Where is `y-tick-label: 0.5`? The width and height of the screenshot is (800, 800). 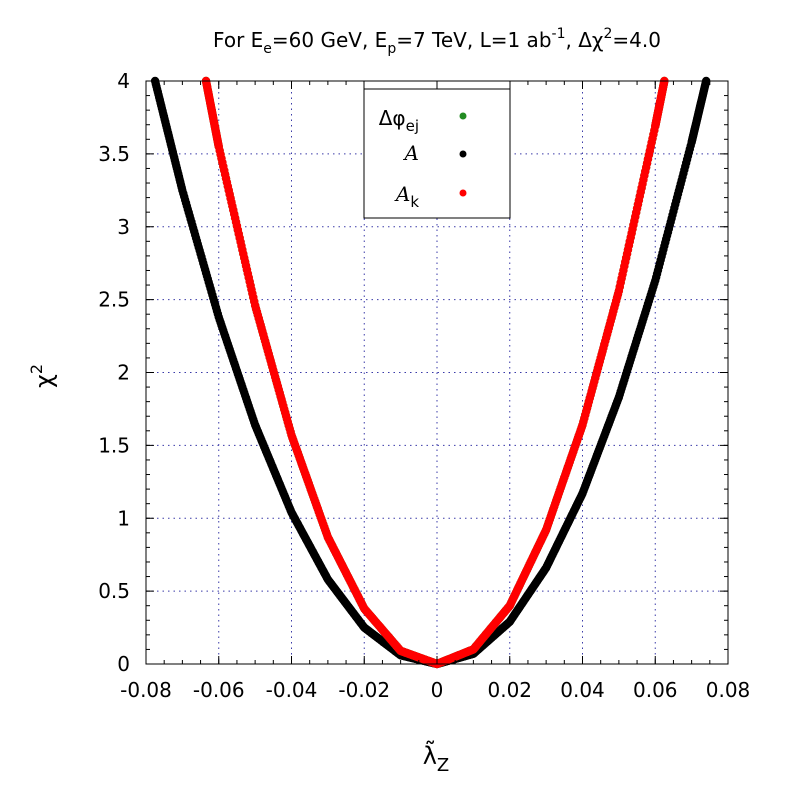 y-tick-label: 0.5 is located at coordinates (114, 591).